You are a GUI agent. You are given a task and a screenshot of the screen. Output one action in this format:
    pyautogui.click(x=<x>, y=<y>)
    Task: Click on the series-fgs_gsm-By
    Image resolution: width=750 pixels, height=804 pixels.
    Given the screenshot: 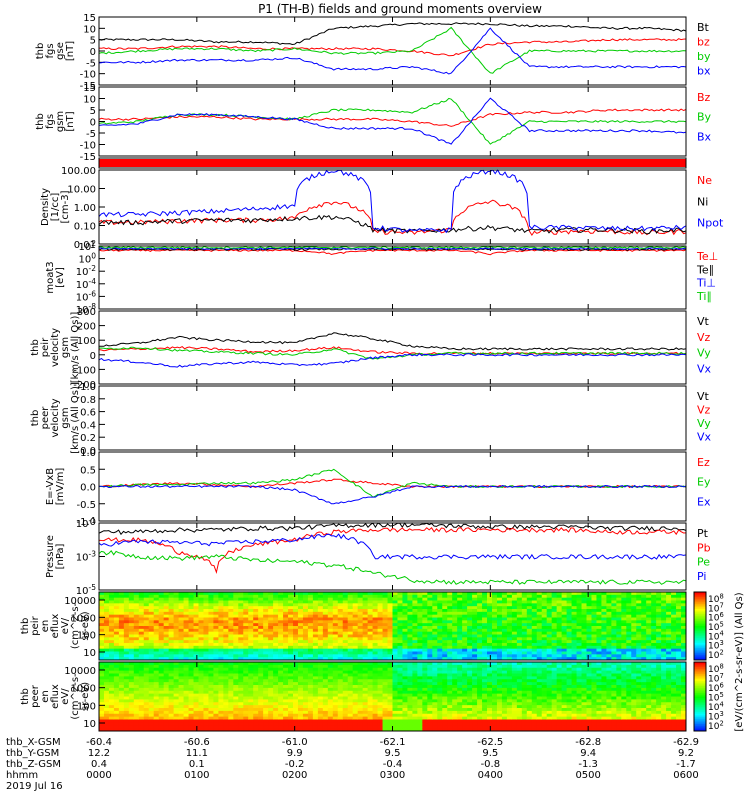 What is the action you would take?
    pyautogui.click(x=392, y=121)
    